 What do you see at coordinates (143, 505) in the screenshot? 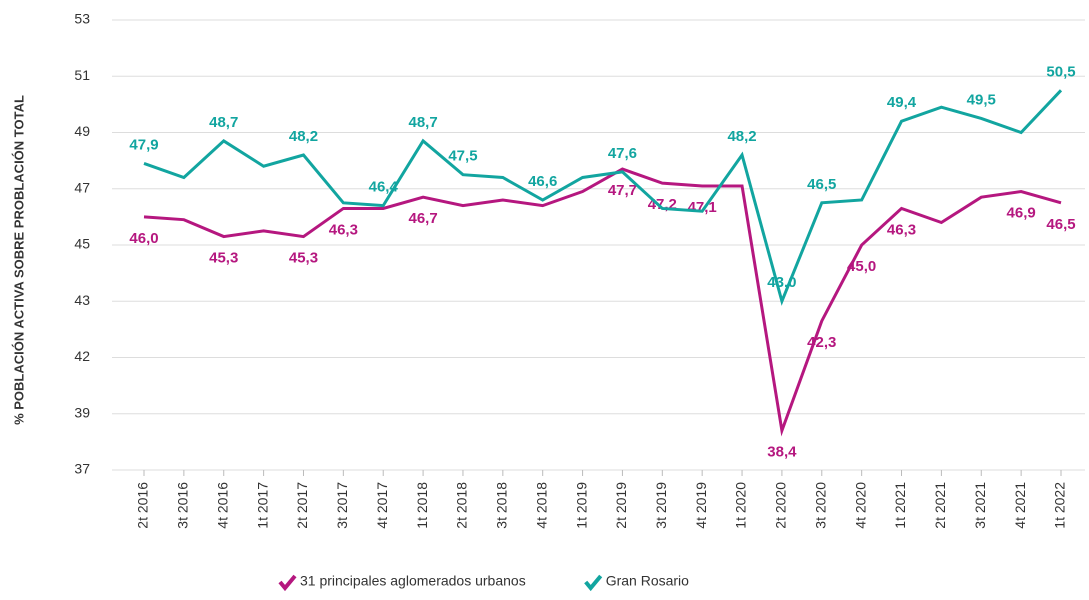
I see `x-tick-label: 2t 2016` at bounding box center [143, 505].